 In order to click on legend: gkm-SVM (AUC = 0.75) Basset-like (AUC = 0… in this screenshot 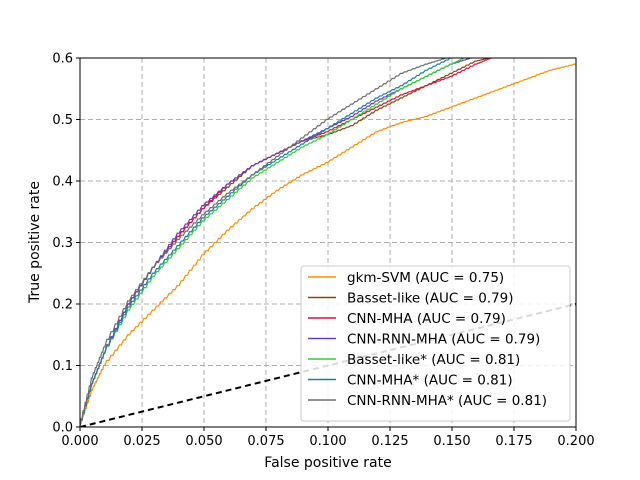, I will do `click(435, 343)`.